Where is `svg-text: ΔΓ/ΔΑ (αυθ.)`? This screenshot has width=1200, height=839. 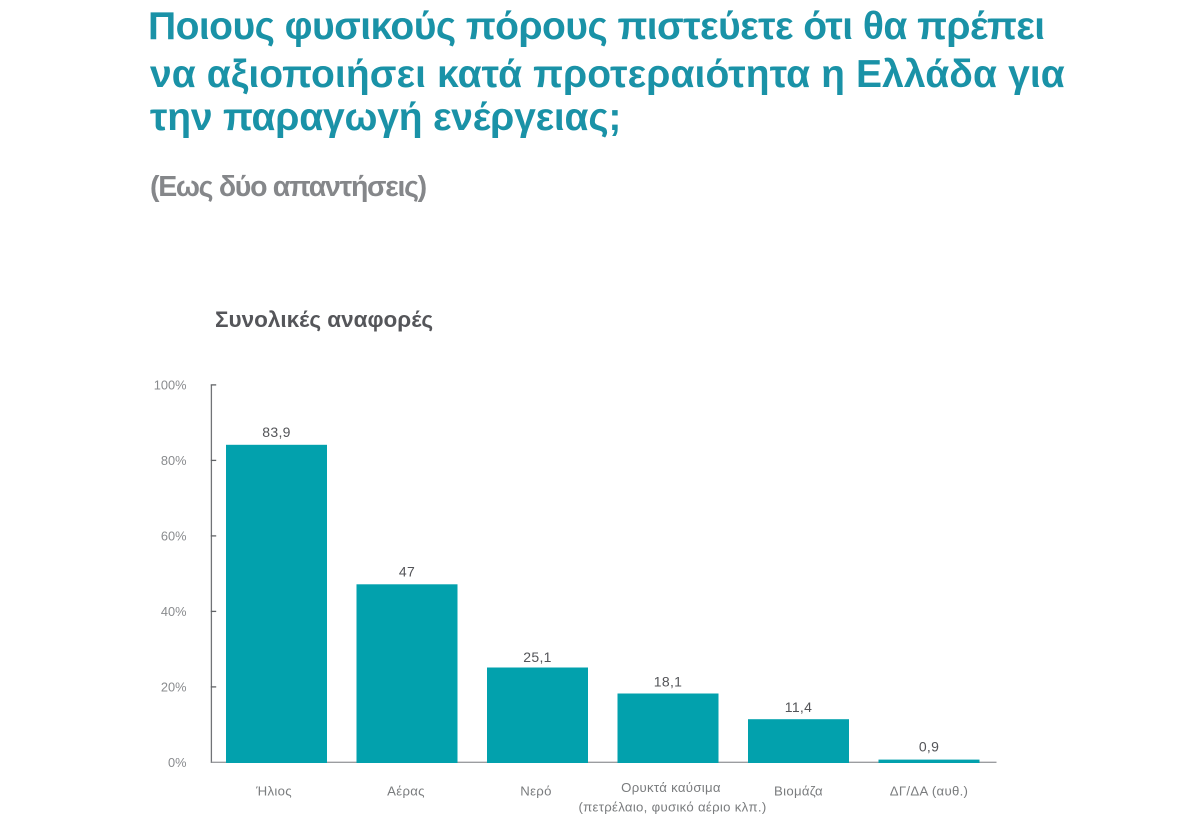
svg-text: ΔΓ/ΔΑ (αυθ.) is located at coordinates (929, 791).